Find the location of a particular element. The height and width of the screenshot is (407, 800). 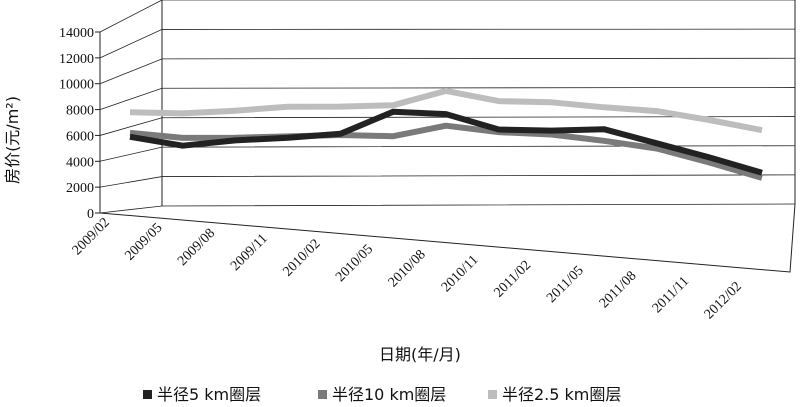

y-tick-label: 8000 is located at coordinates (80, 111).